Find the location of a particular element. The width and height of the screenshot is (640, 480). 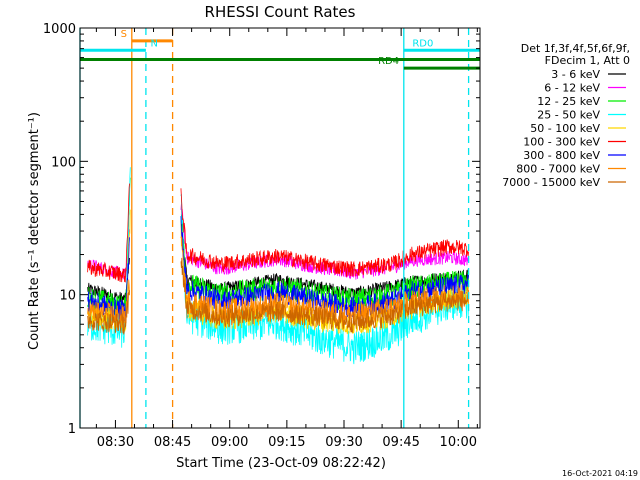

x-tick-label: 09:30 is located at coordinates (343, 442).